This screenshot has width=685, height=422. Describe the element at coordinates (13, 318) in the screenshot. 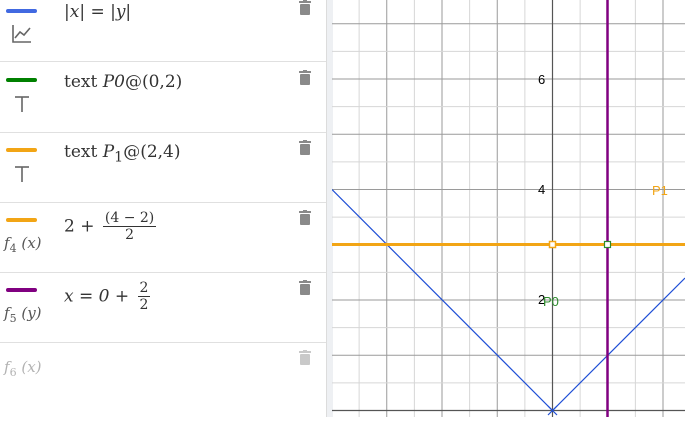

I see `function-subscript: 5` at that location.